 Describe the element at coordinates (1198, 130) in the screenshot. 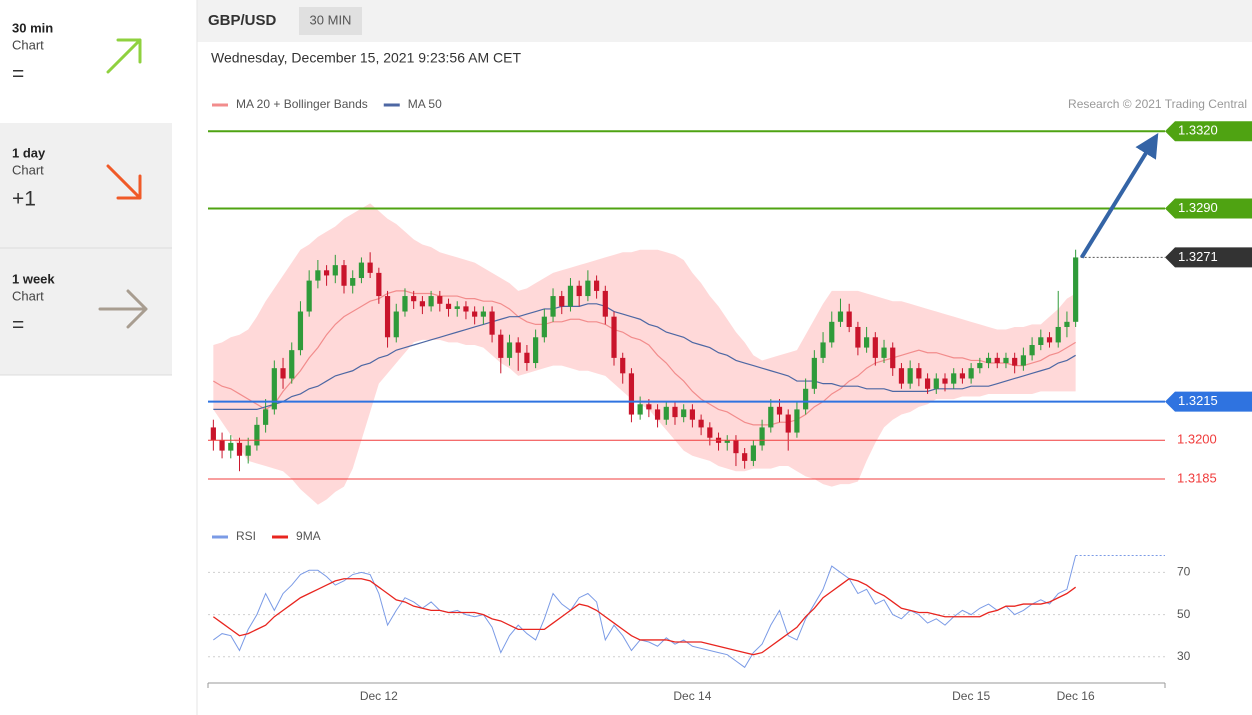

I see `level-label: 1.3320` at that location.